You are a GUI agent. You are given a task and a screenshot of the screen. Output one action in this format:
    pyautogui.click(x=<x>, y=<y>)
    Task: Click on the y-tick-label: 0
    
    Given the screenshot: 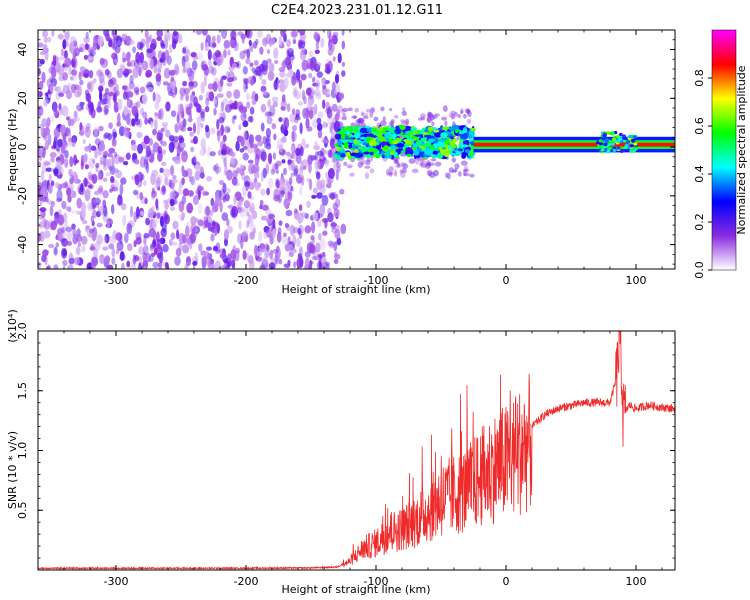 What is the action you would take?
    pyautogui.click(x=22, y=147)
    